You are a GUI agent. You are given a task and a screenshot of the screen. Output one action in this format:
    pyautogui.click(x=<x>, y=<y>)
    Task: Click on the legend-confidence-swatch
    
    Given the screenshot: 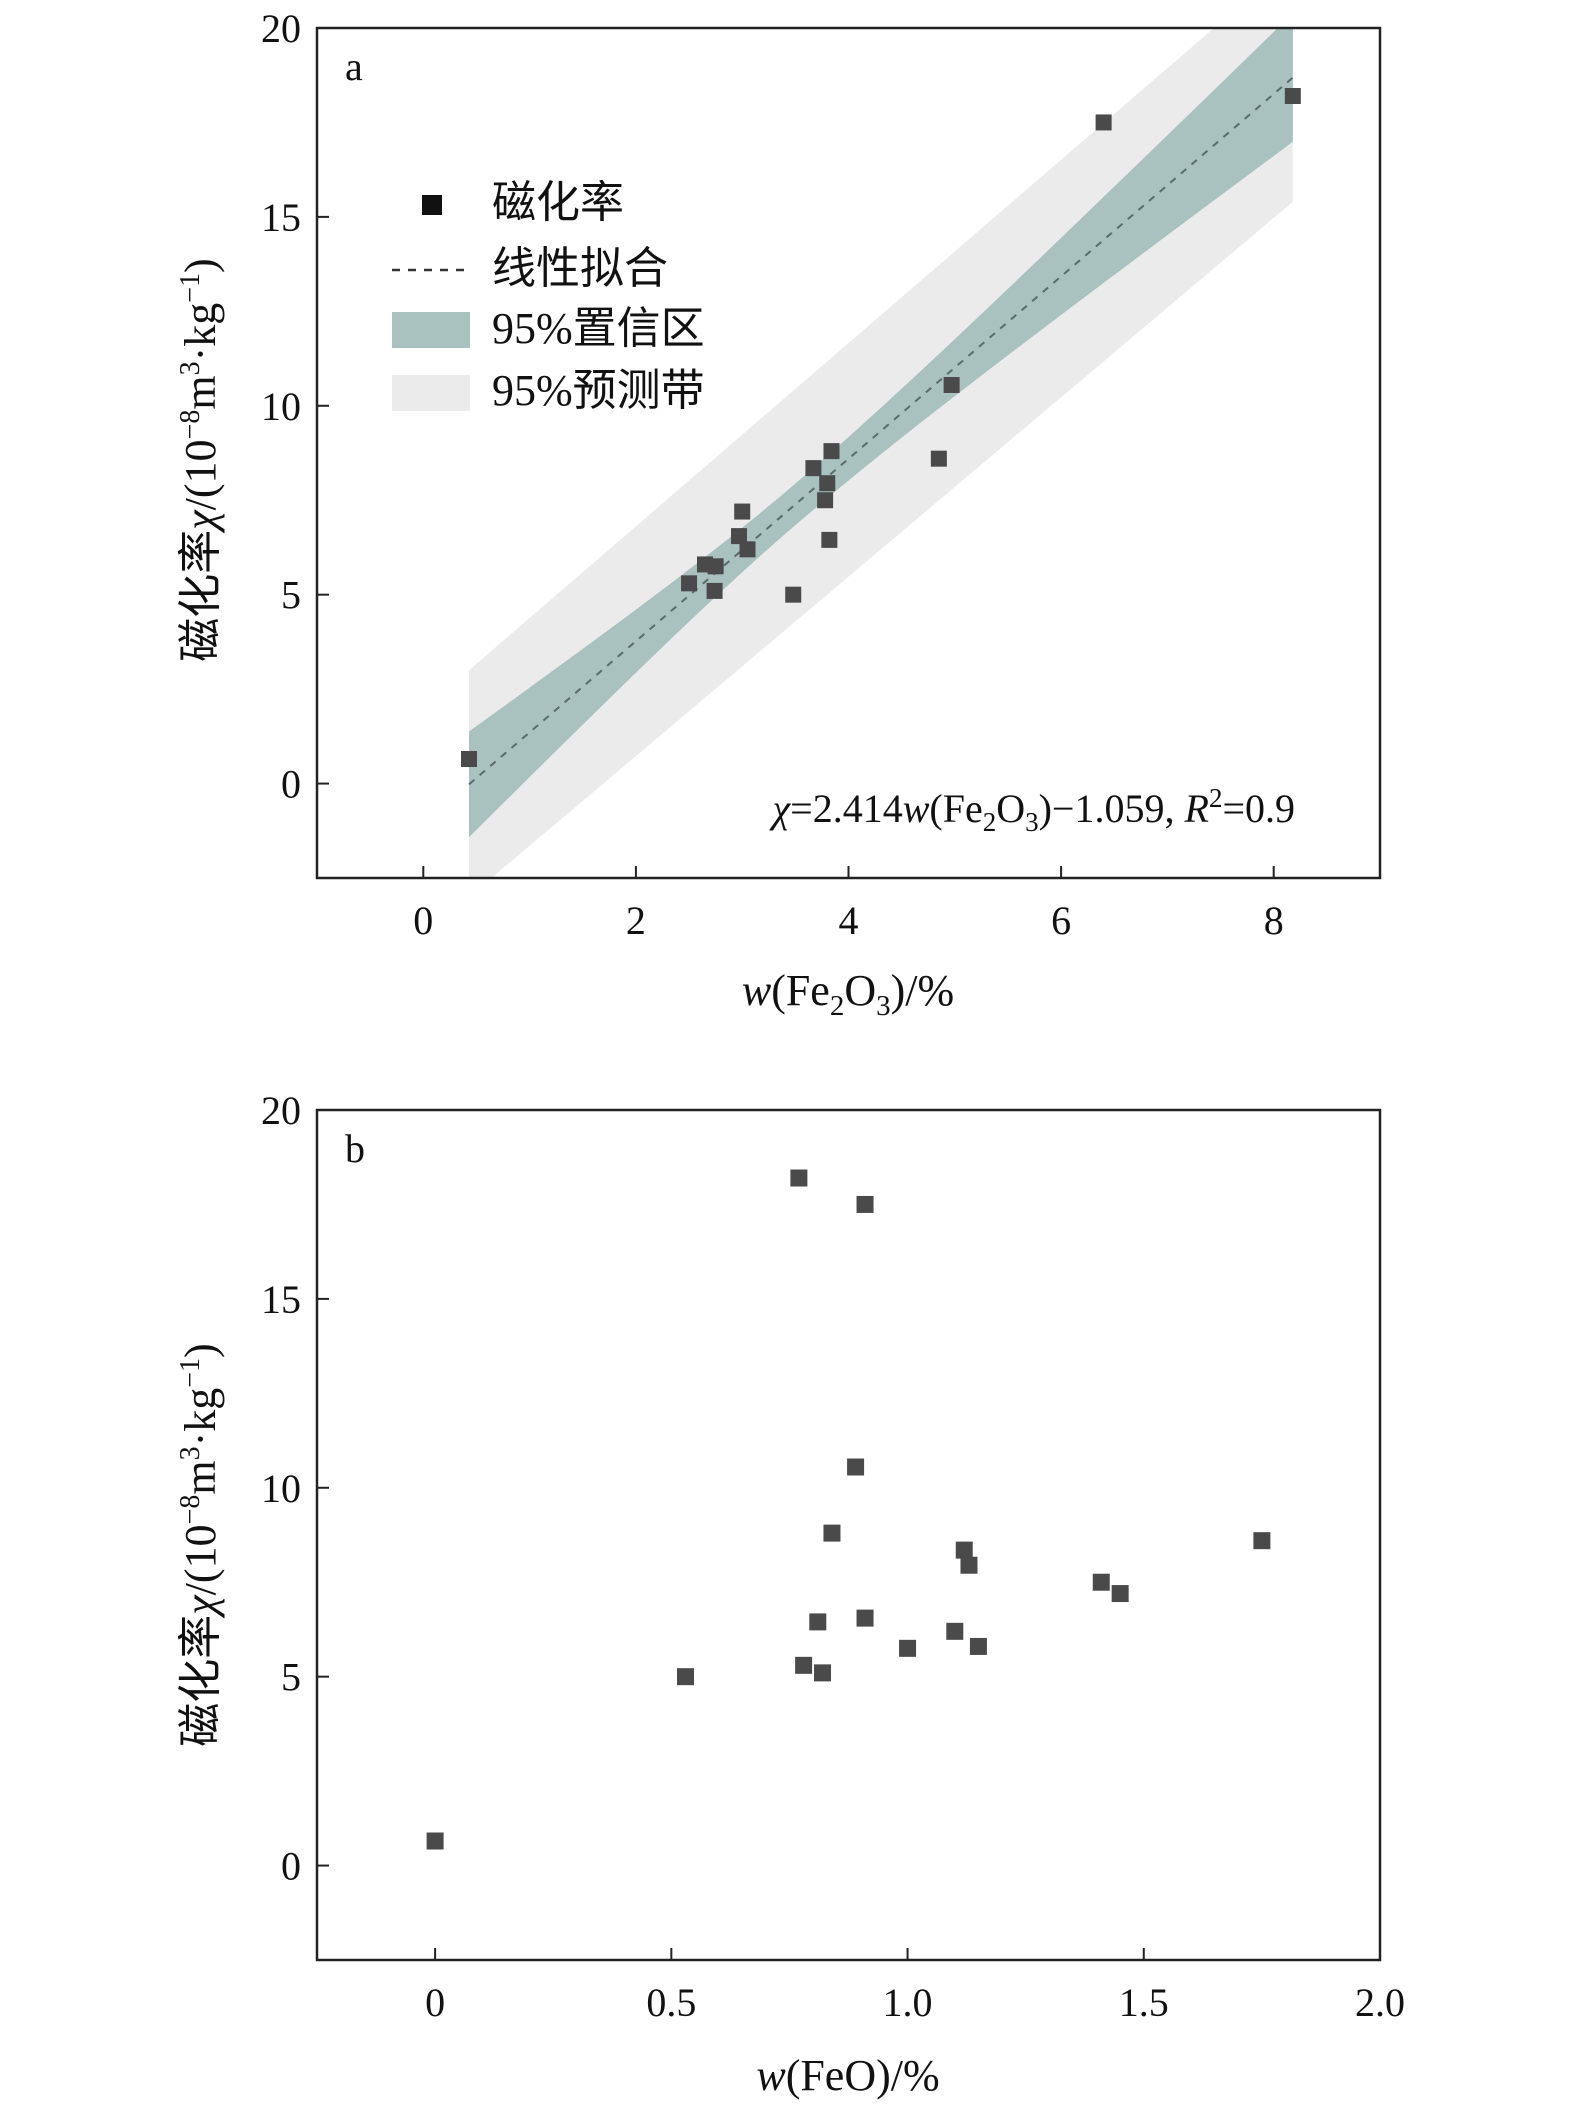 What is the action you would take?
    pyautogui.click(x=431, y=330)
    